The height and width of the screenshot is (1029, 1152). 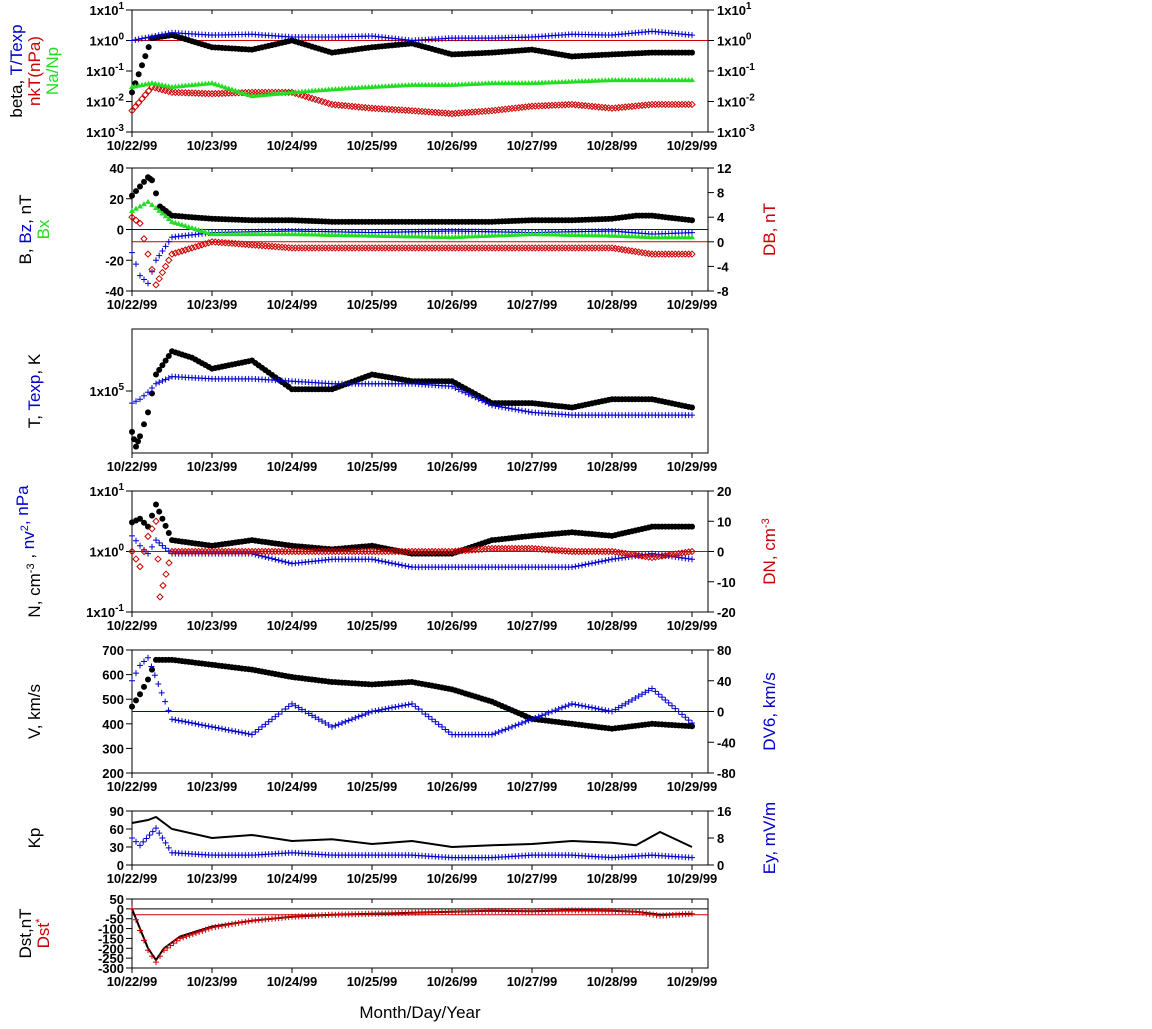 I want to click on left-axis-label: Na/Np, so click(x=52, y=71).